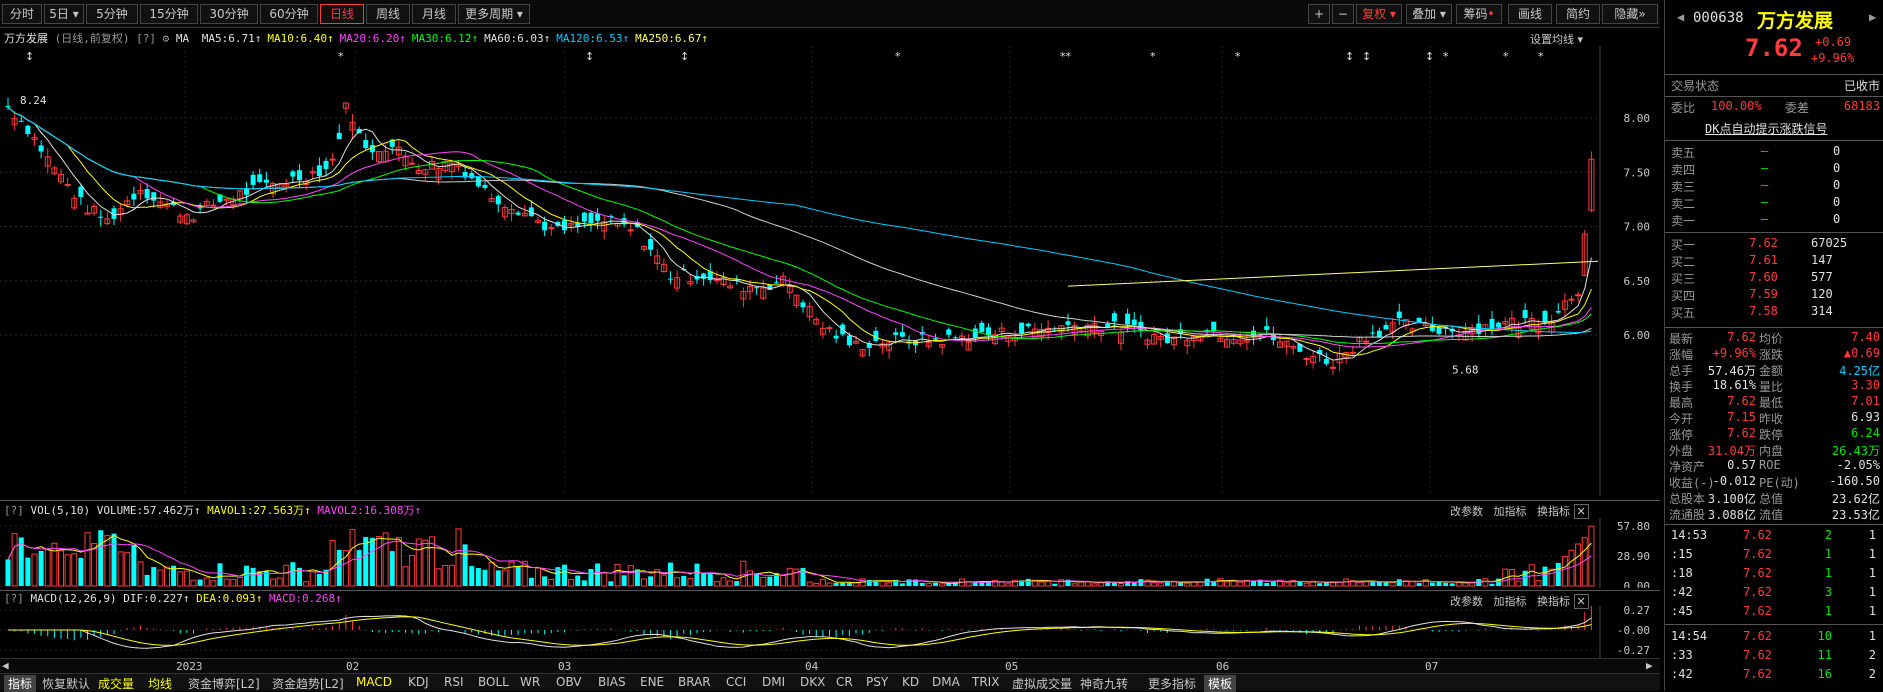  I want to click on indicator-tab: 资金博弈[L2], so click(224, 684).